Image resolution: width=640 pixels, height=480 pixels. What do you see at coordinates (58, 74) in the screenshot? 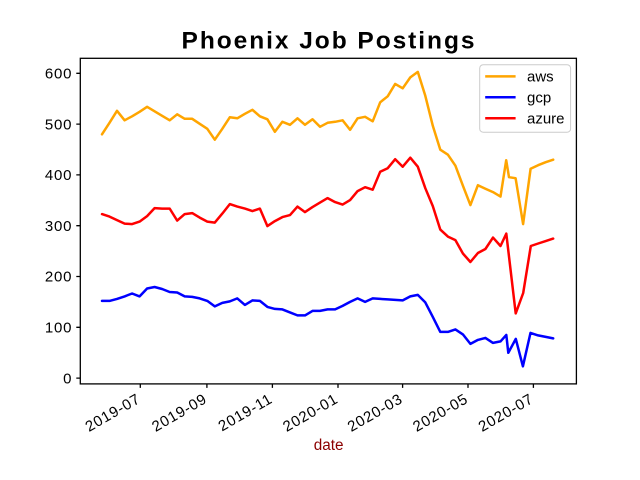
I see `svg-text: 600` at bounding box center [58, 74].